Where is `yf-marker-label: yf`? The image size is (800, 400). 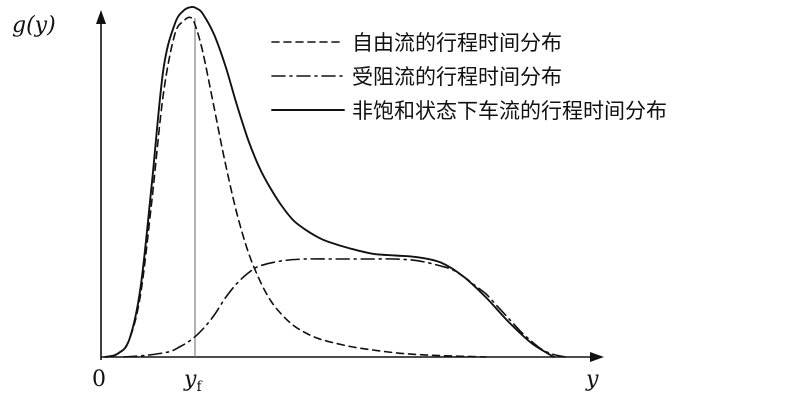 yf-marker-label: yf is located at coordinates (193, 381).